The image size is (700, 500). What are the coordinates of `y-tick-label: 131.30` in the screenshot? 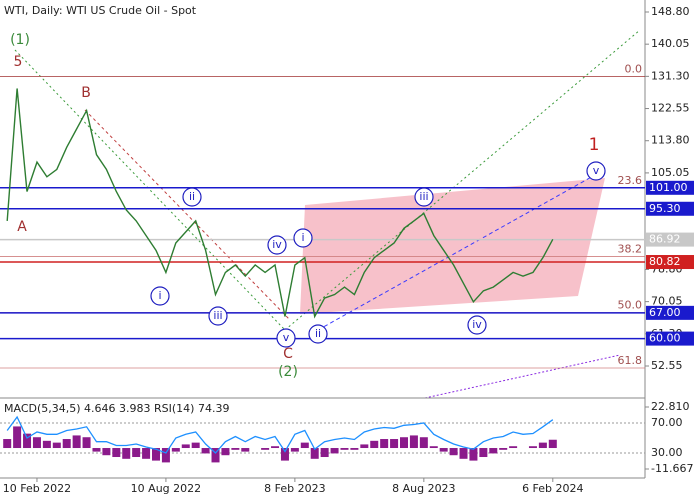 It's located at (670, 75).